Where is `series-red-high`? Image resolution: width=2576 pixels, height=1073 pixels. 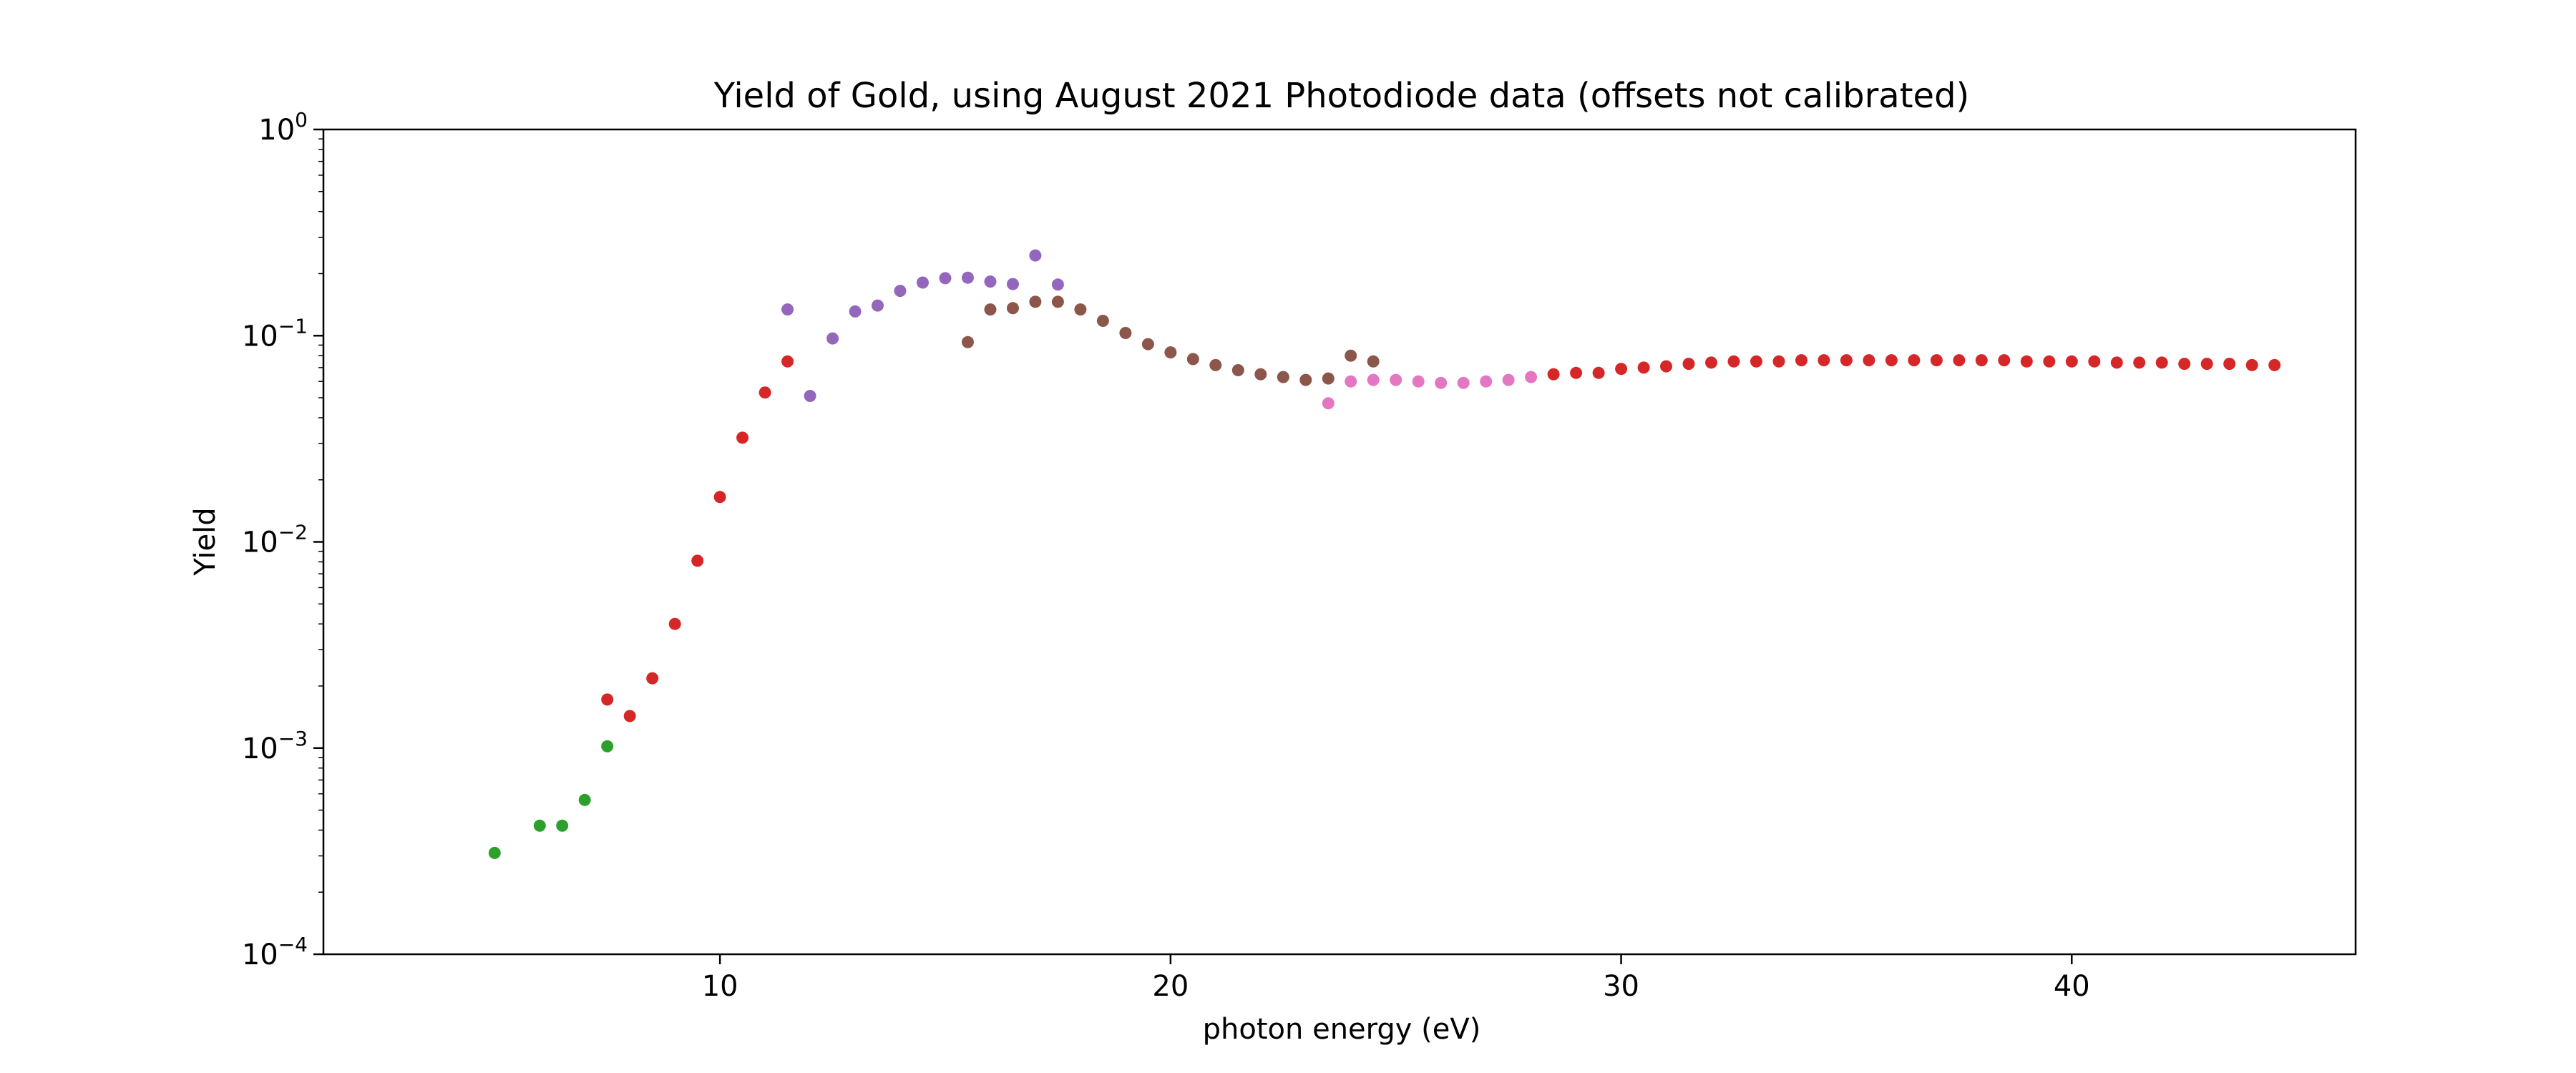 series-red-high is located at coordinates (1914, 367).